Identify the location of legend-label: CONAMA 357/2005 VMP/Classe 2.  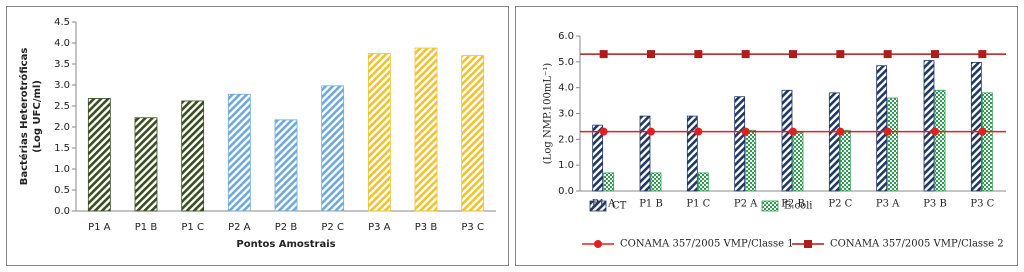
(917, 244).